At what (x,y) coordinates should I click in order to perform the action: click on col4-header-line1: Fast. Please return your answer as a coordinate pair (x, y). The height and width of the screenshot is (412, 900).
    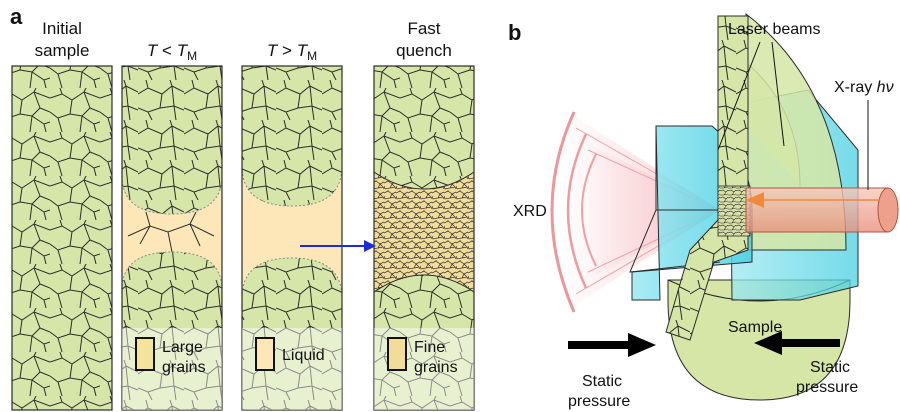
    Looking at the image, I should click on (423, 28).